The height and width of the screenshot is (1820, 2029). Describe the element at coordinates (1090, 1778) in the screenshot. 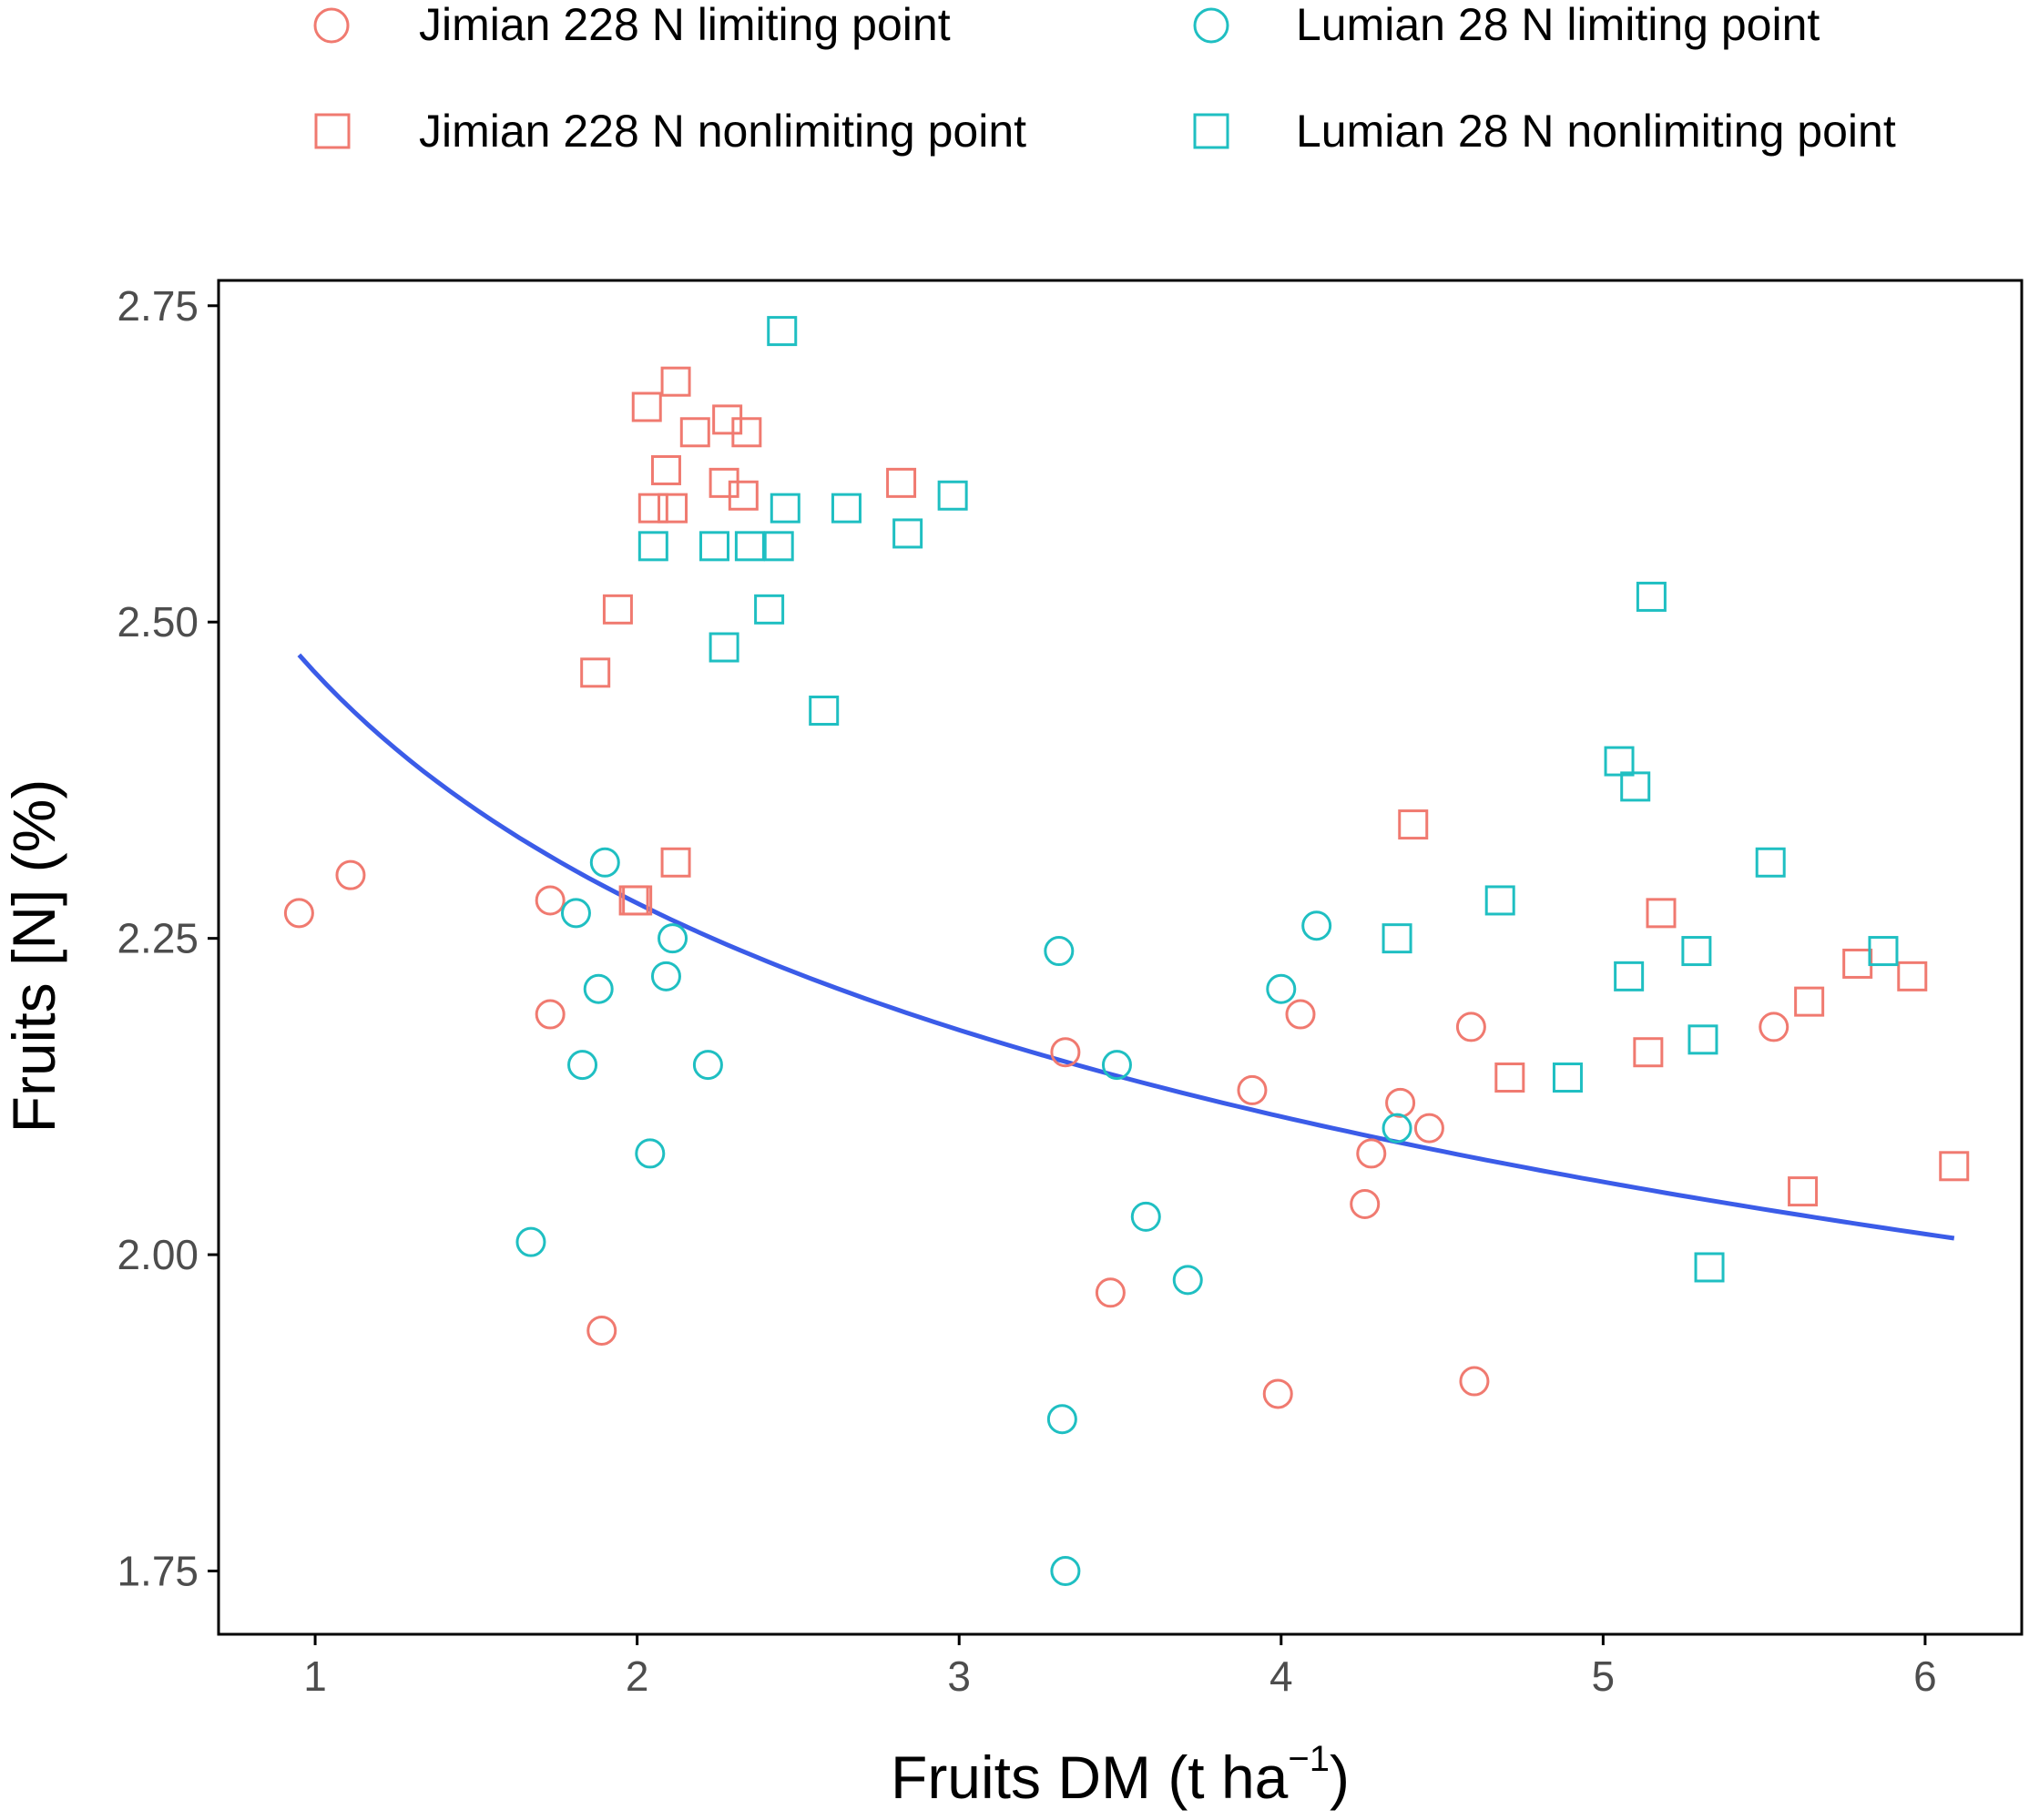

I see `x-axis-title-main: Fruits DM (t ha` at that location.